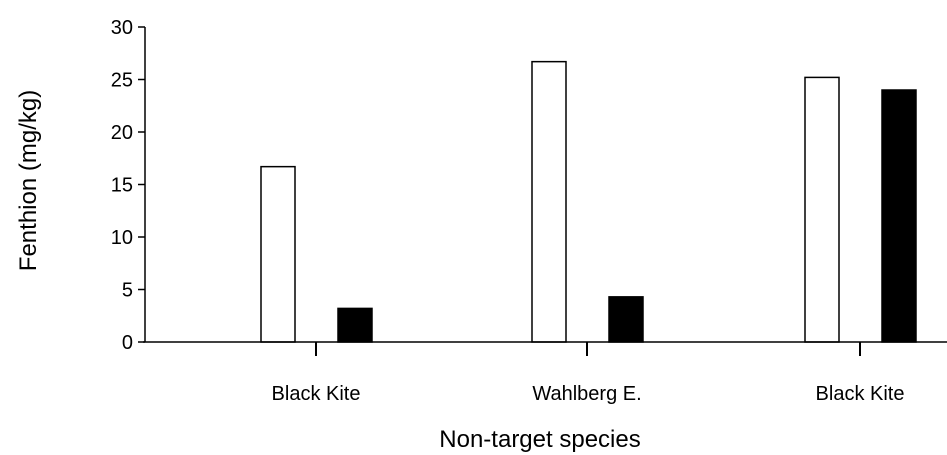 This screenshot has height=455, width=947. I want to click on x-ticks-layer: Black Kite Wahlberg E. Black Kite, so click(588, 373).